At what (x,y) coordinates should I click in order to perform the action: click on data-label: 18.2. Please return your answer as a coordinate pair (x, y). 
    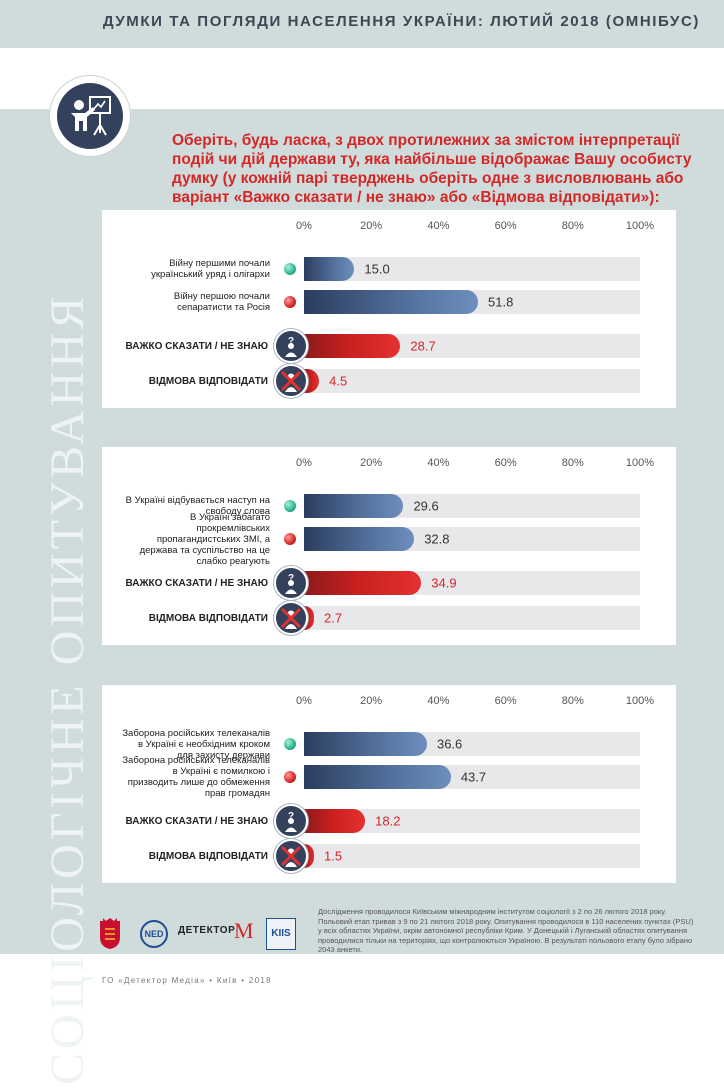
    Looking at the image, I should click on (388, 821).